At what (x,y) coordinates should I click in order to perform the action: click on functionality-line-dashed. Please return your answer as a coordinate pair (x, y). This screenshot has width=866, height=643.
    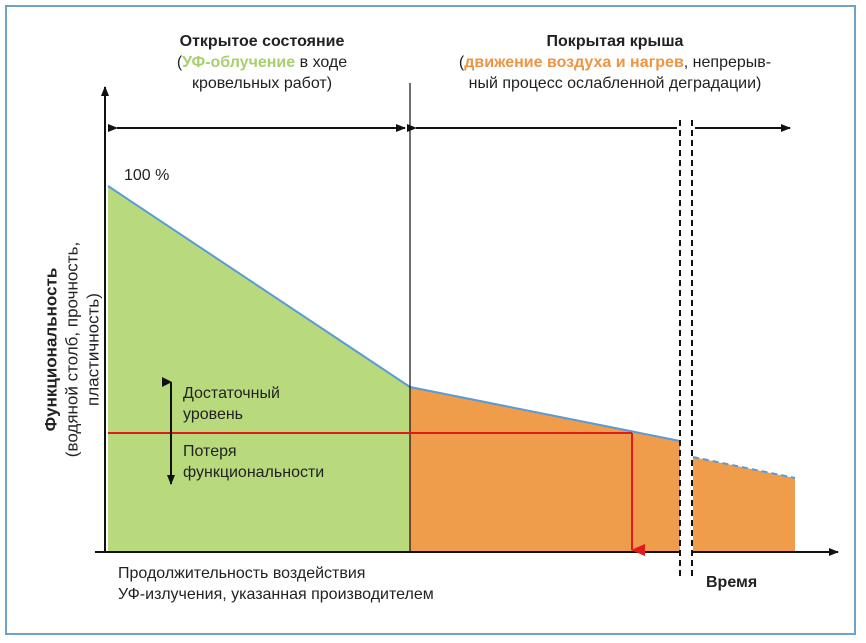
    Looking at the image, I should click on (744, 467).